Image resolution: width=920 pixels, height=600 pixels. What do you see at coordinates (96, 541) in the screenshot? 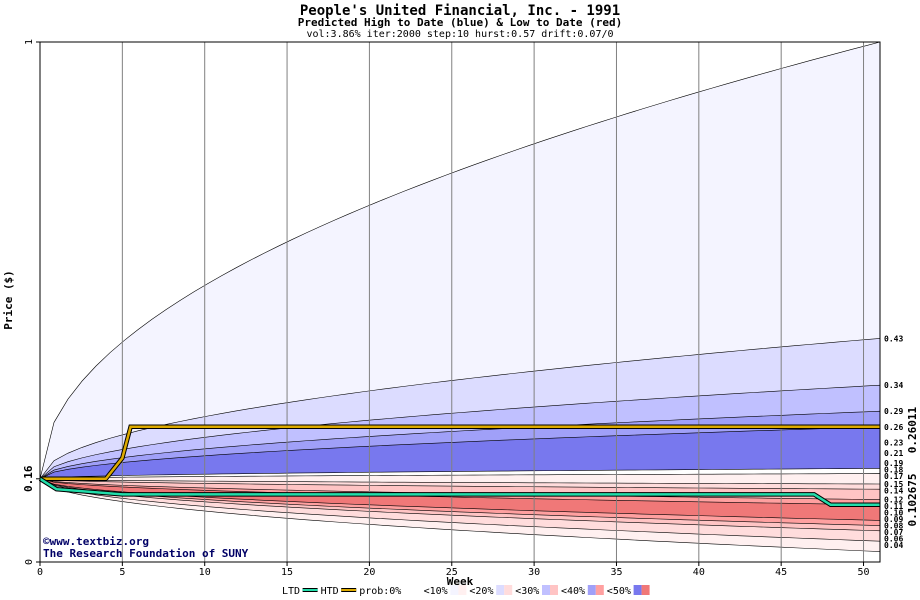
I see `watermark-url: ©www.textbiz.org` at bounding box center [96, 541].